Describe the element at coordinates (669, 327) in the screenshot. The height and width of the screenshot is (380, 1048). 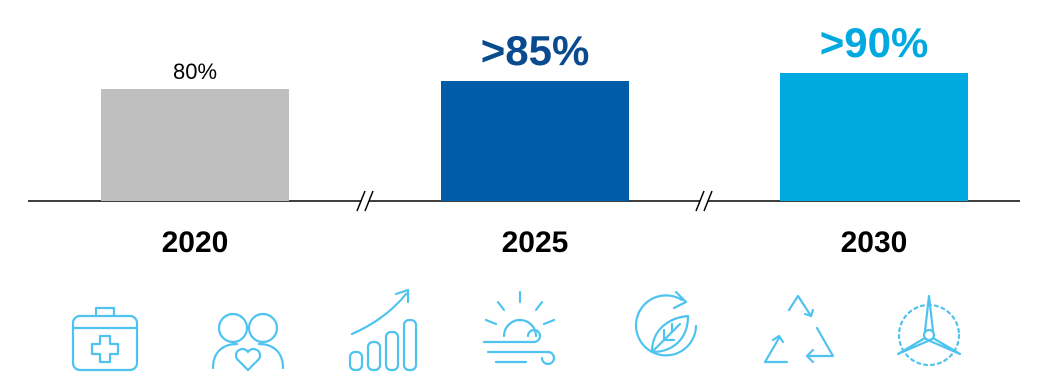
I see `leaf-cycle-icon` at that location.